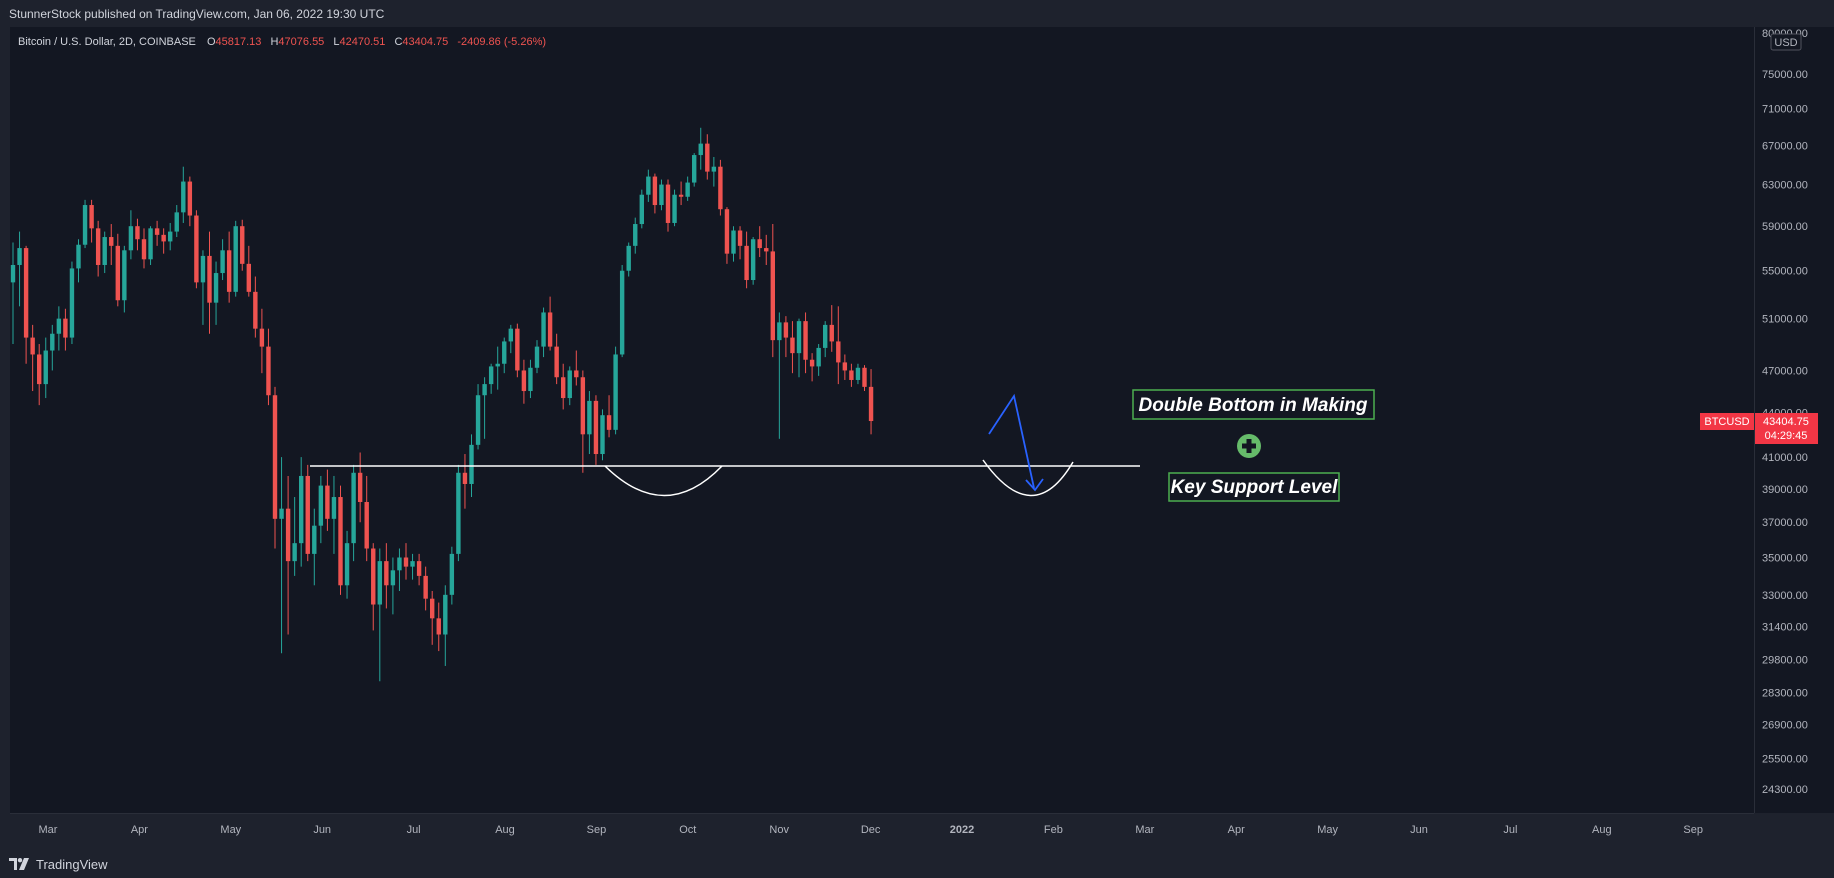  Describe the element at coordinates (1028, 478) in the screenshot. I see `second-bottom-arc` at that location.